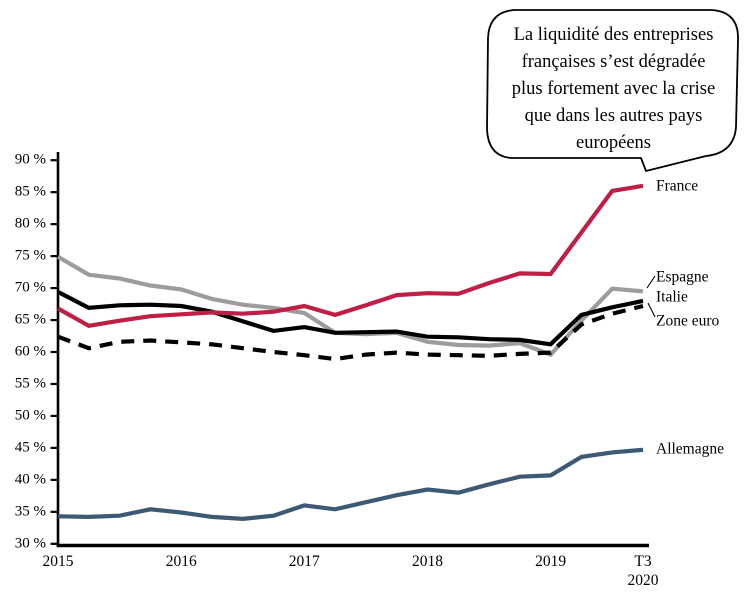 The image size is (751, 599). What do you see at coordinates (30, 351) in the screenshot?
I see `y-tick-label: 60 %` at bounding box center [30, 351].